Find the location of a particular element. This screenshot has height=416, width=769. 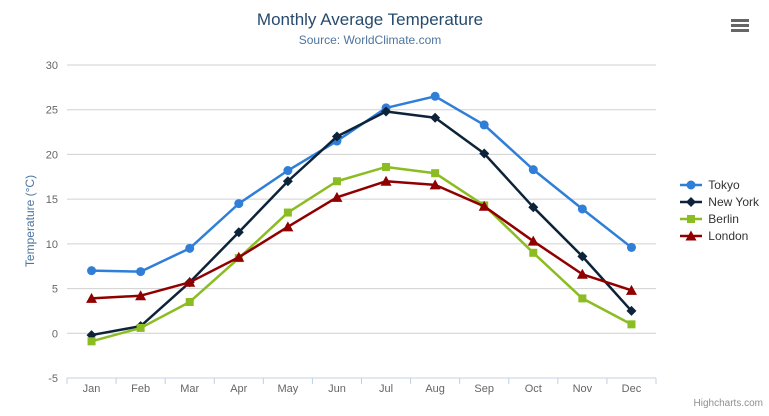

data-point-berlin-jul is located at coordinates (386, 166).